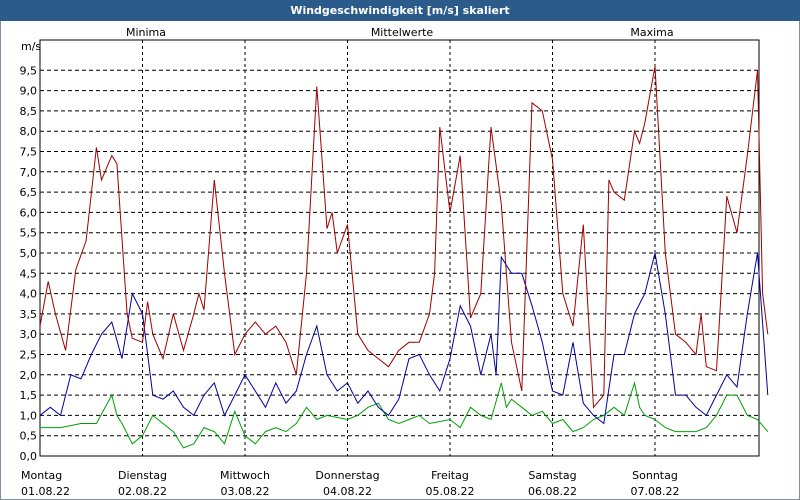 The height and width of the screenshot is (500, 800). I want to click on y-tick-label: 3,5, so click(29, 314).